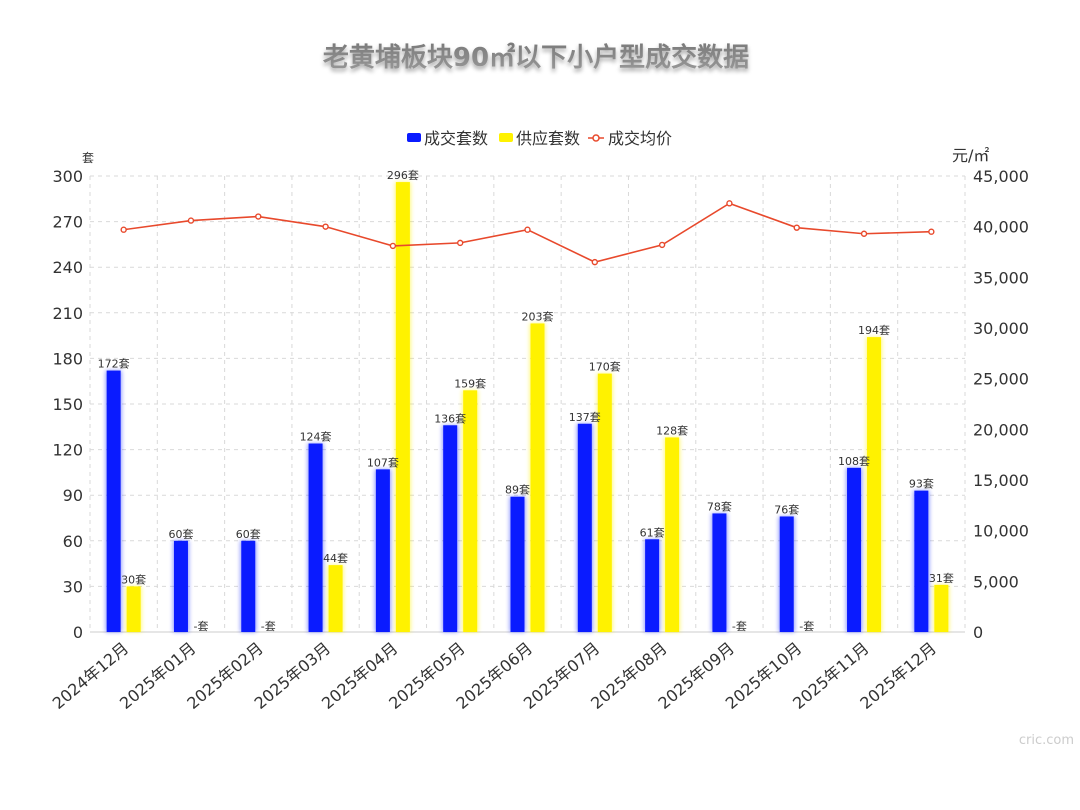 The image size is (1080, 810). Describe the element at coordinates (978, 632) in the screenshot. I see `y-right-tick-label: 0` at that location.